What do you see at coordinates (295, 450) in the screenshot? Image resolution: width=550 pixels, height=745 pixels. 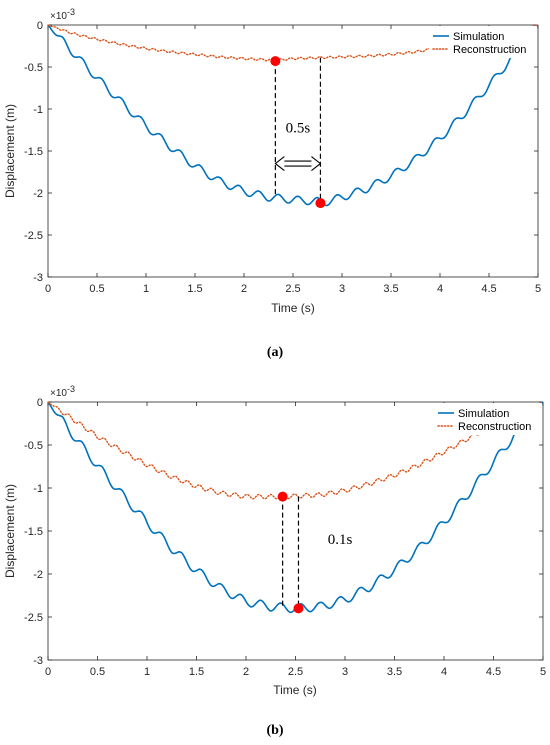 I see `series-line-reconstruction` at bounding box center [295, 450].